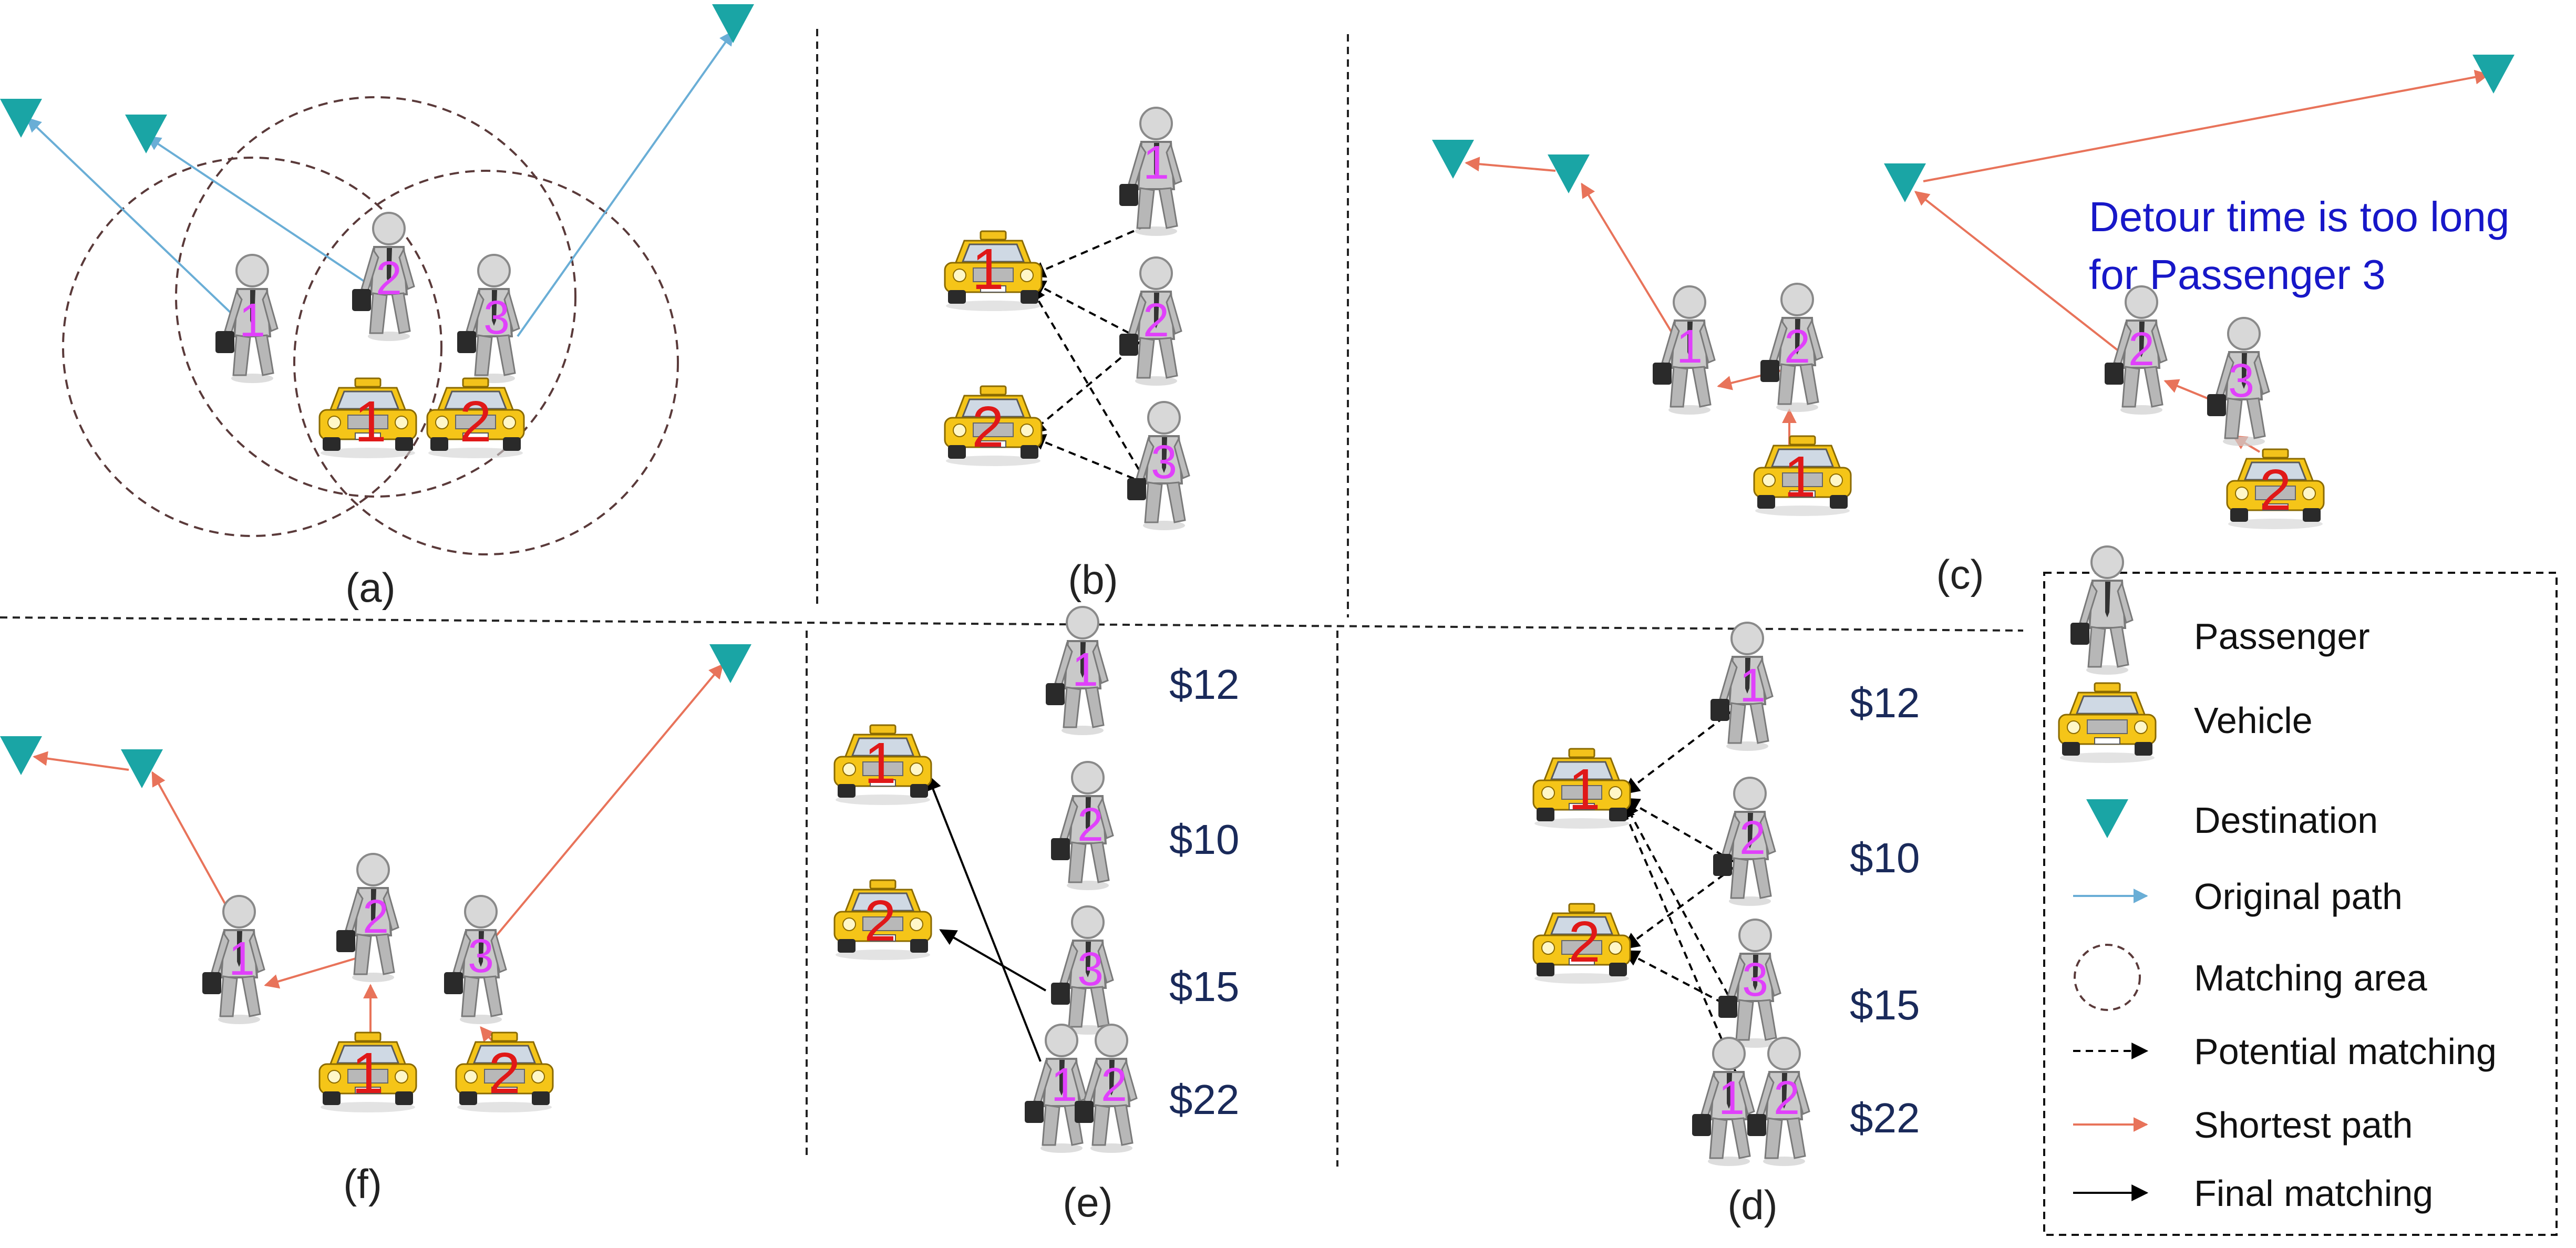 This screenshot has height=1248, width=2576. Describe the element at coordinates (2282, 636) in the screenshot. I see `legend-label-passenger: Passenger` at that location.